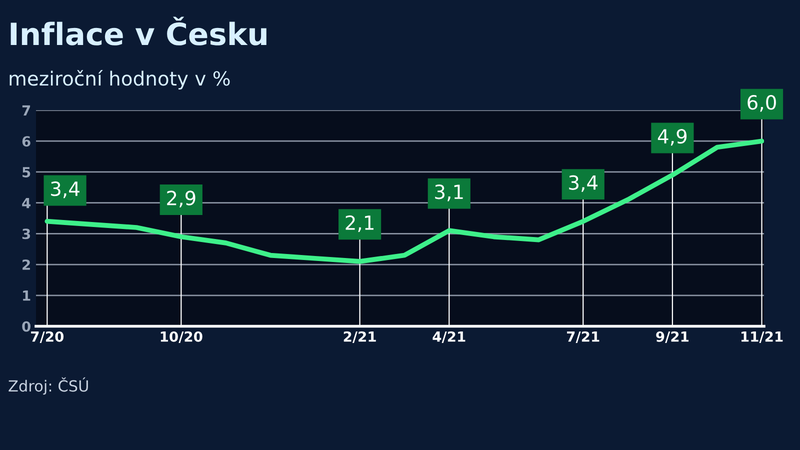 This screenshot has width=800, height=450. What do you see at coordinates (449, 193) in the screenshot?
I see `data-label: 3,1` at bounding box center [449, 193].